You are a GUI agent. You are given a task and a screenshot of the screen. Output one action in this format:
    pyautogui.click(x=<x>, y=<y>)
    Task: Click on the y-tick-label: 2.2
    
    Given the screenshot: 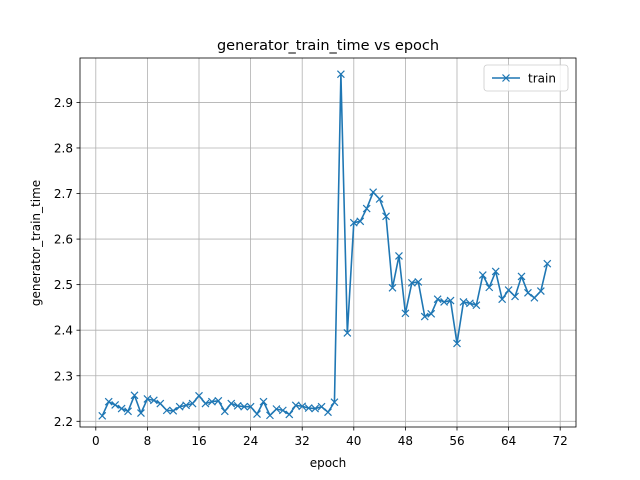 What is the action you would take?
    pyautogui.click(x=63, y=422)
    